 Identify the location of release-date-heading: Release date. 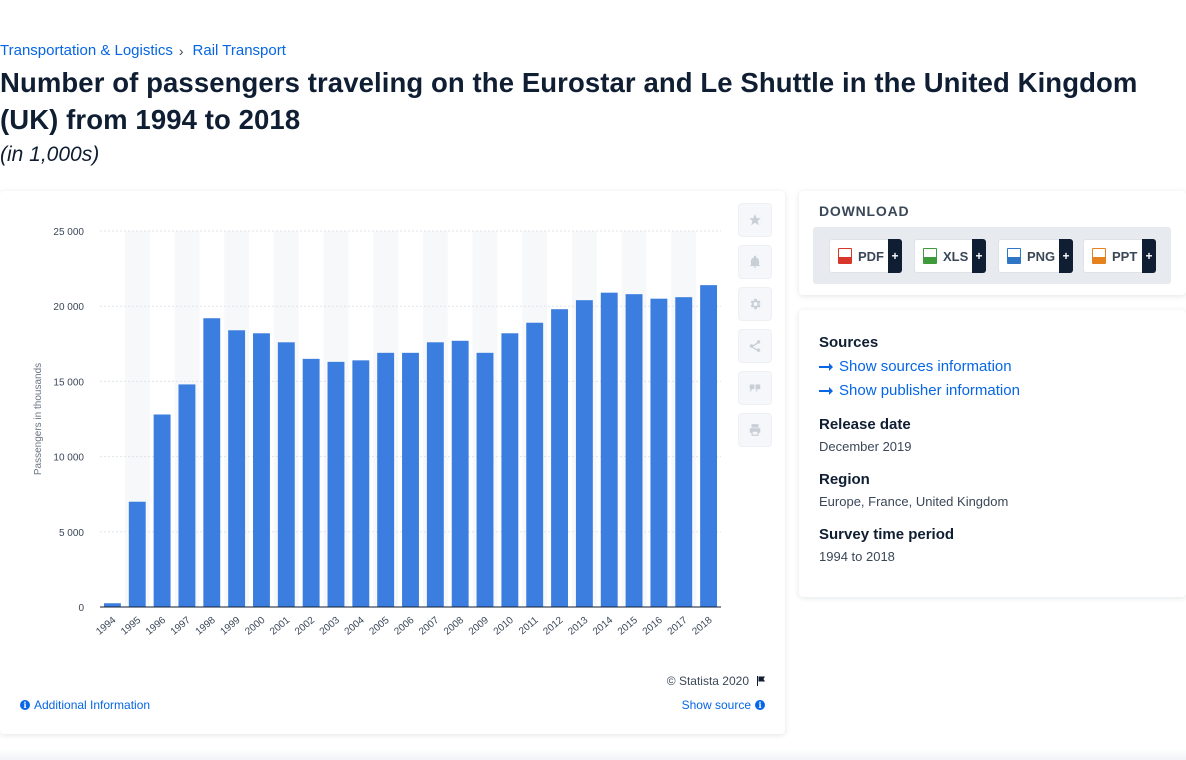
(865, 424).